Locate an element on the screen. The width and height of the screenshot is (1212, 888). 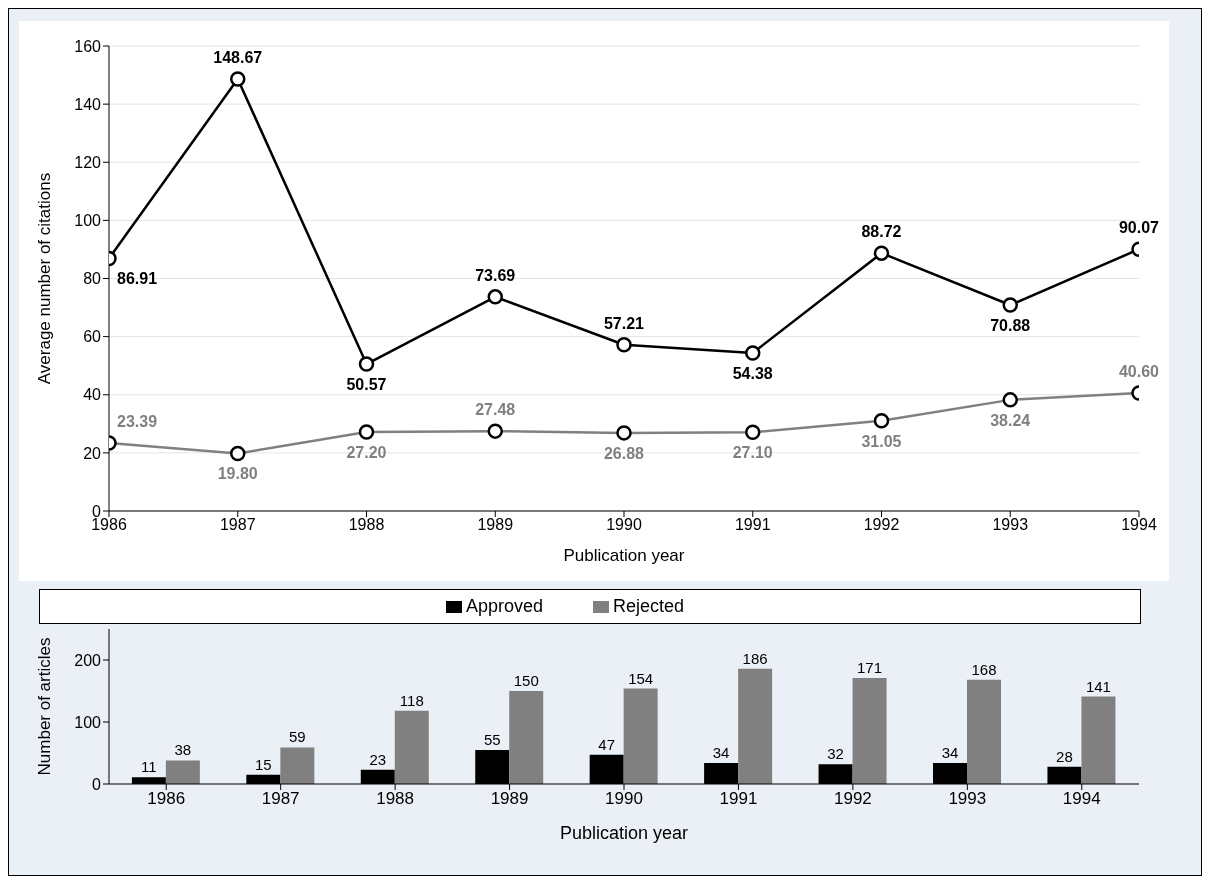
data-label: 31.05 is located at coordinates (881, 441).